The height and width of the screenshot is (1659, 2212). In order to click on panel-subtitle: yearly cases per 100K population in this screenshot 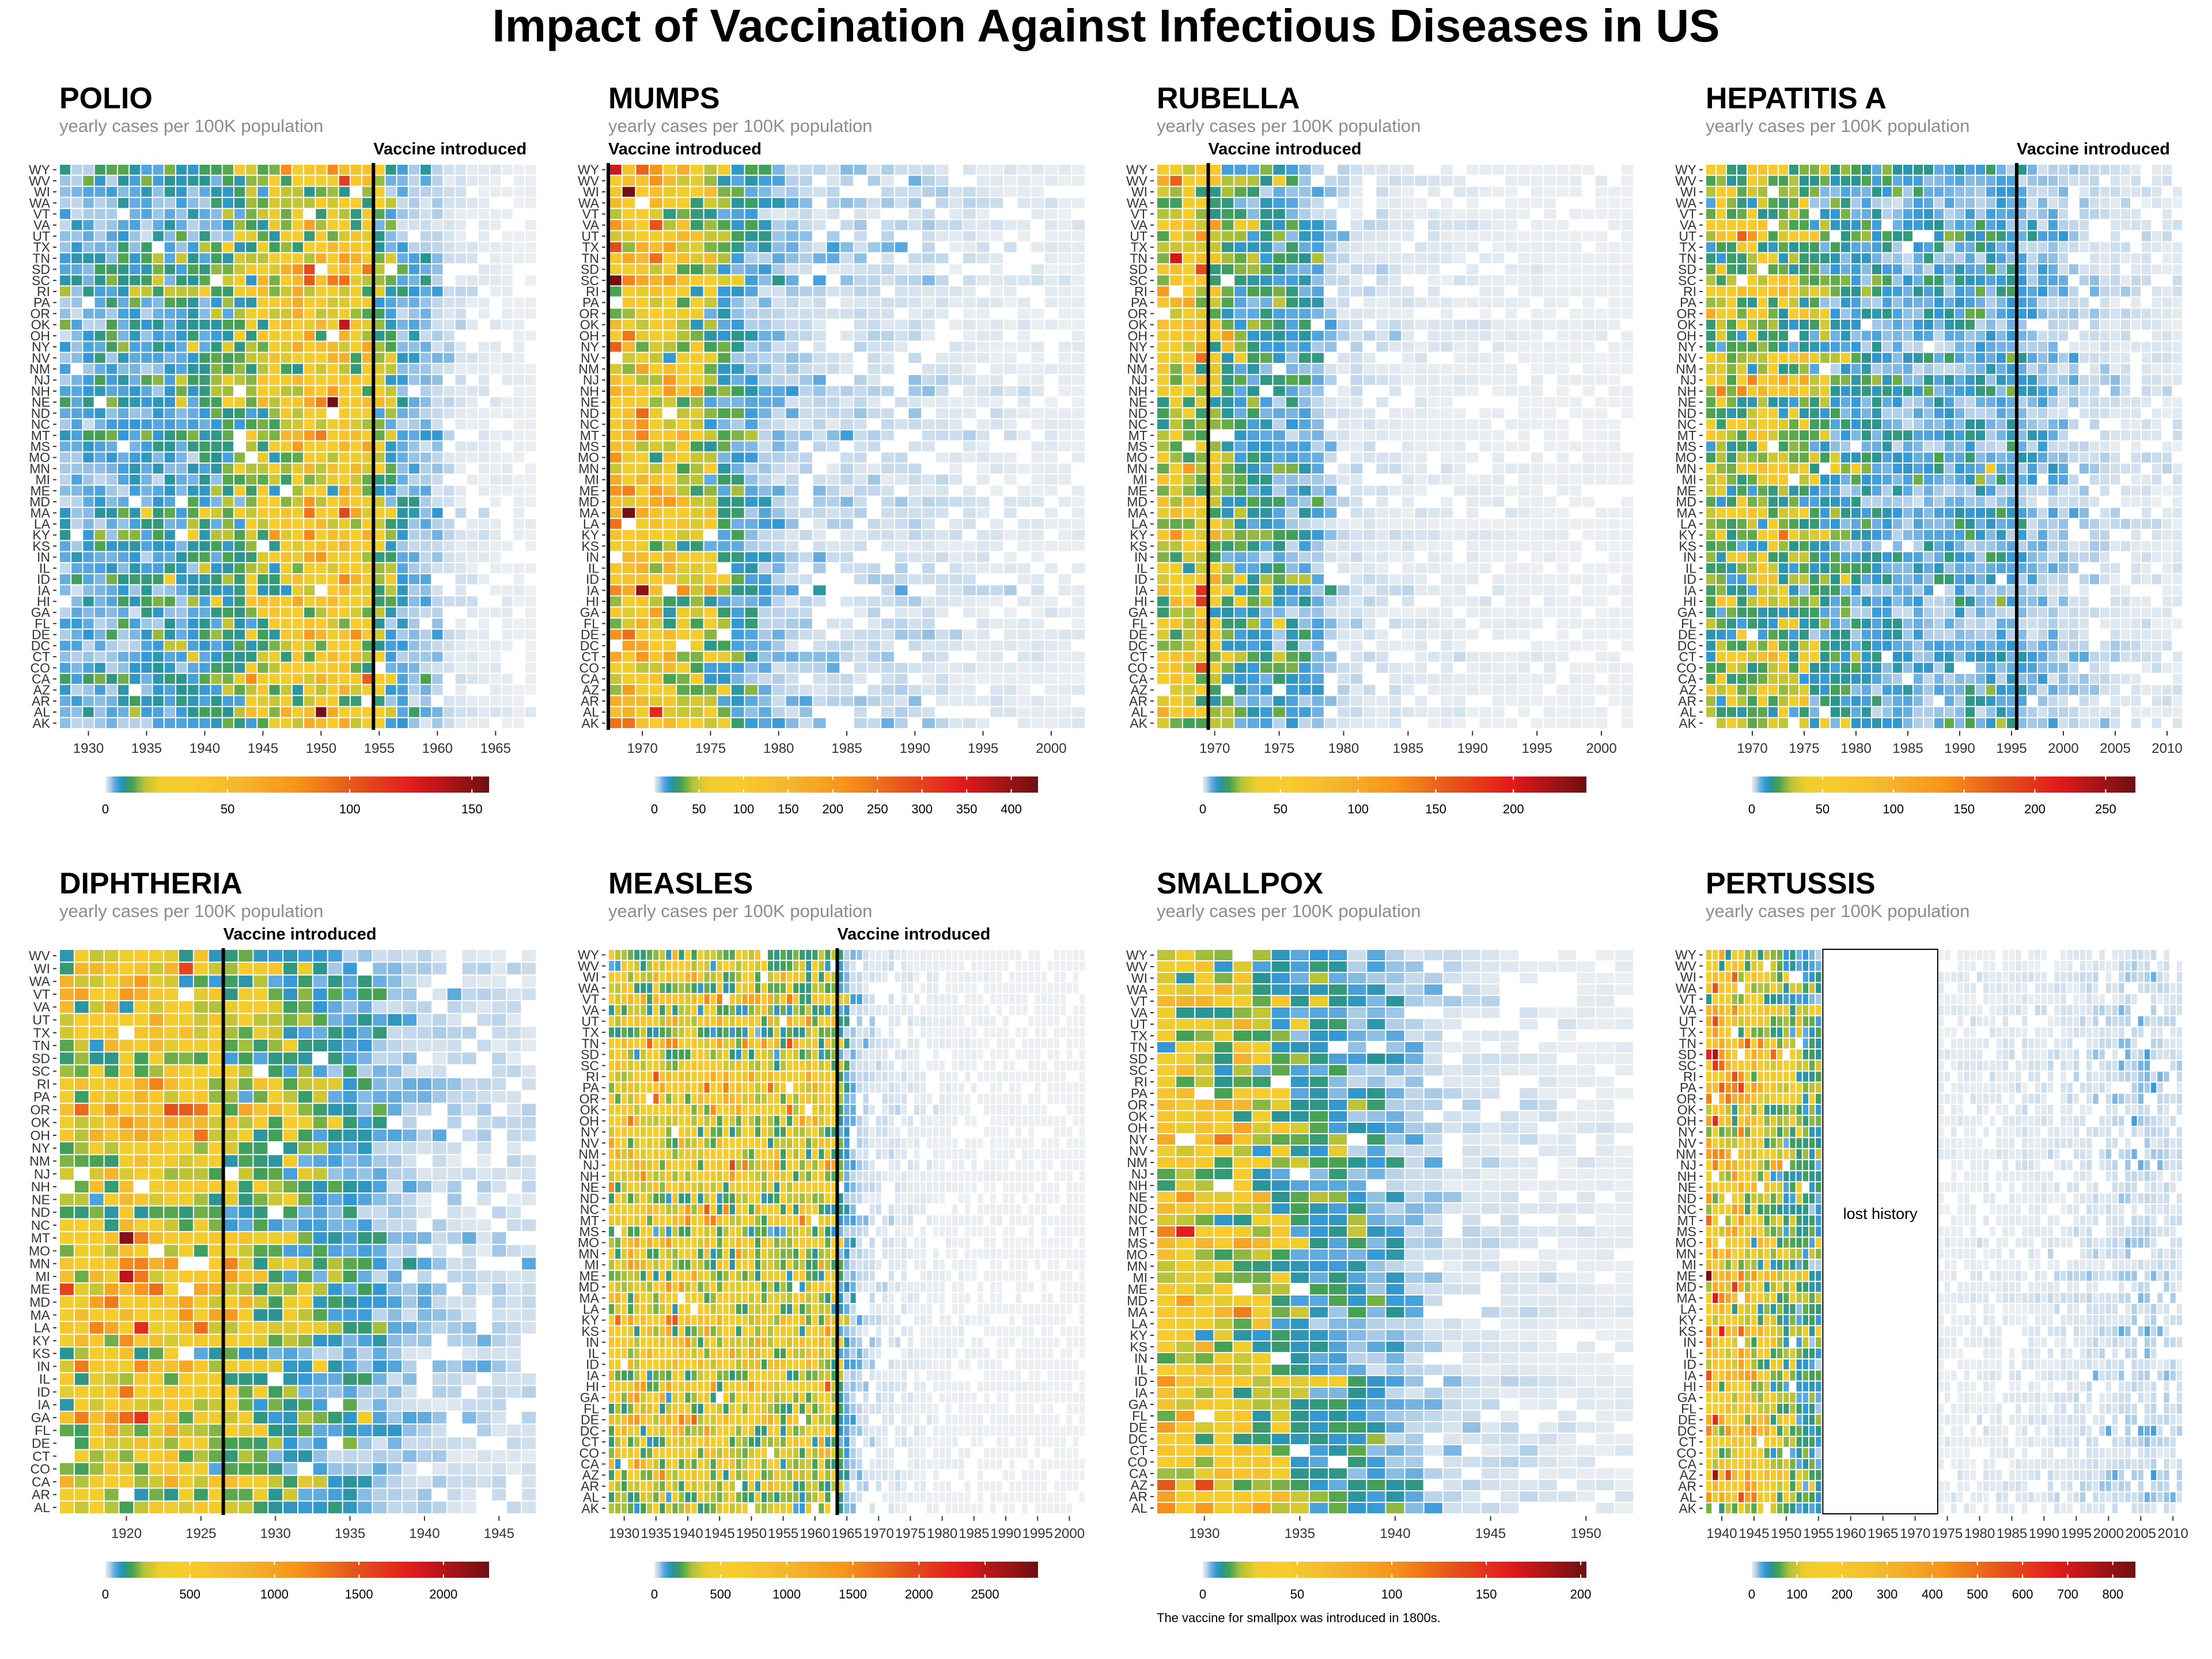, I will do `click(740, 126)`.